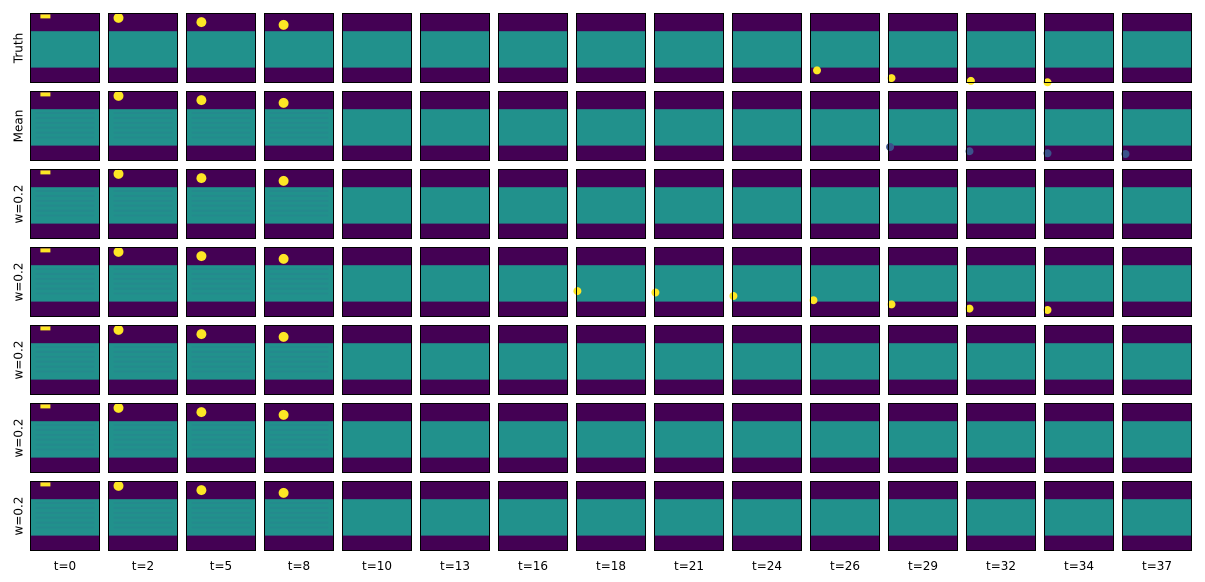  What do you see at coordinates (689, 566) in the screenshot?
I see `column-label: t=21` at bounding box center [689, 566].